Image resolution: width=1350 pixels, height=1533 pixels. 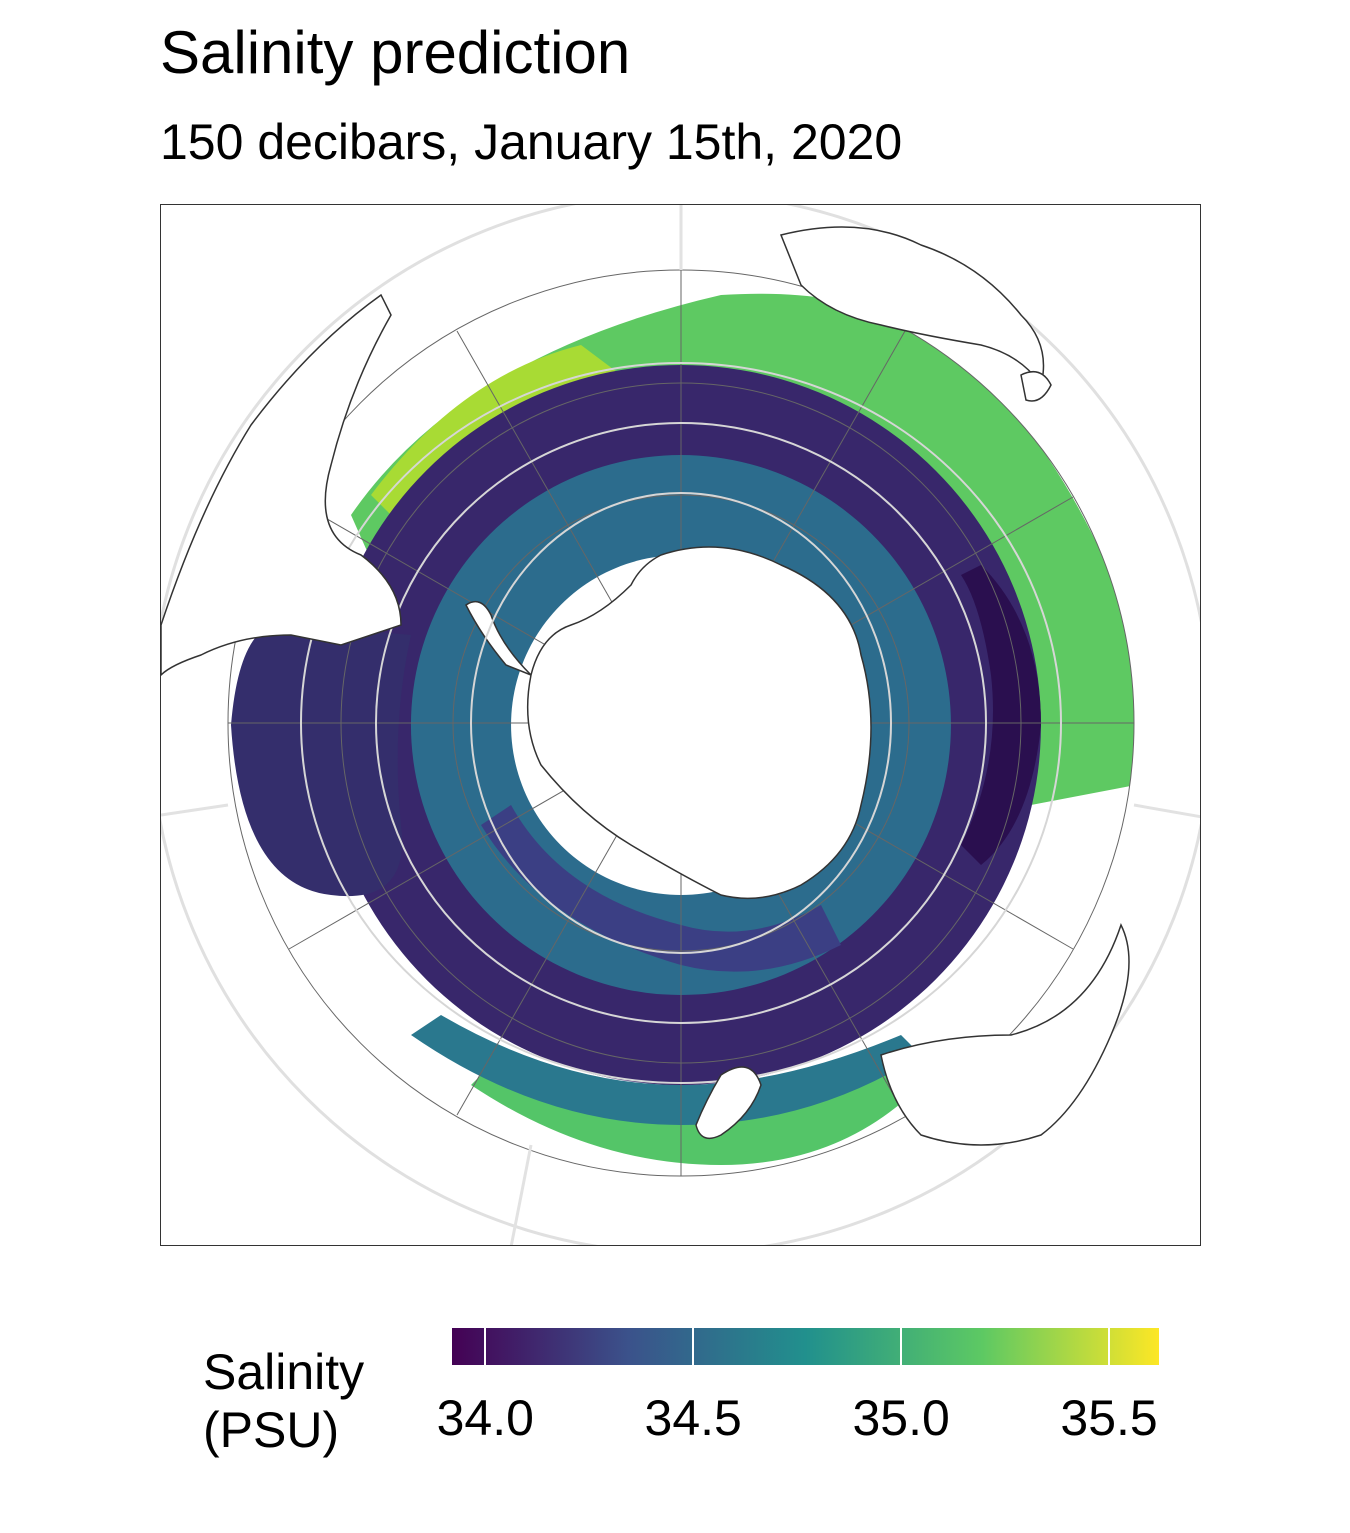 What do you see at coordinates (284, 1372) in the screenshot?
I see `legend-title-line1: Salinity` at bounding box center [284, 1372].